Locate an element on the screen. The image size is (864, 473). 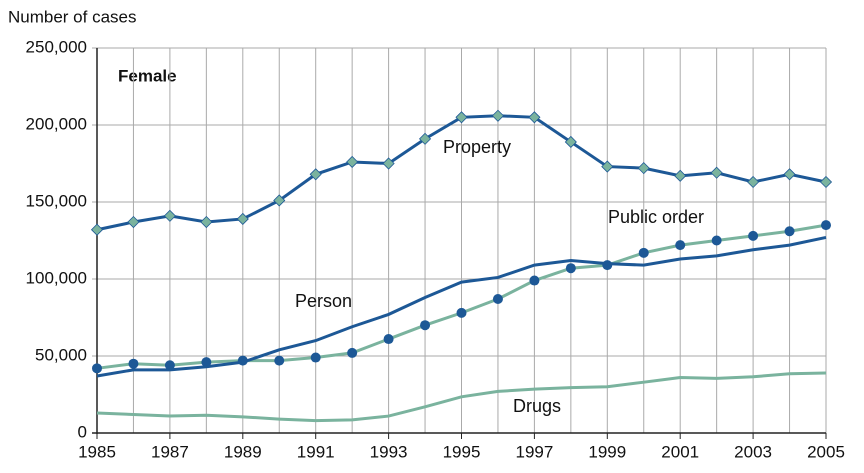
series-line is located at coordinates (461, 397).